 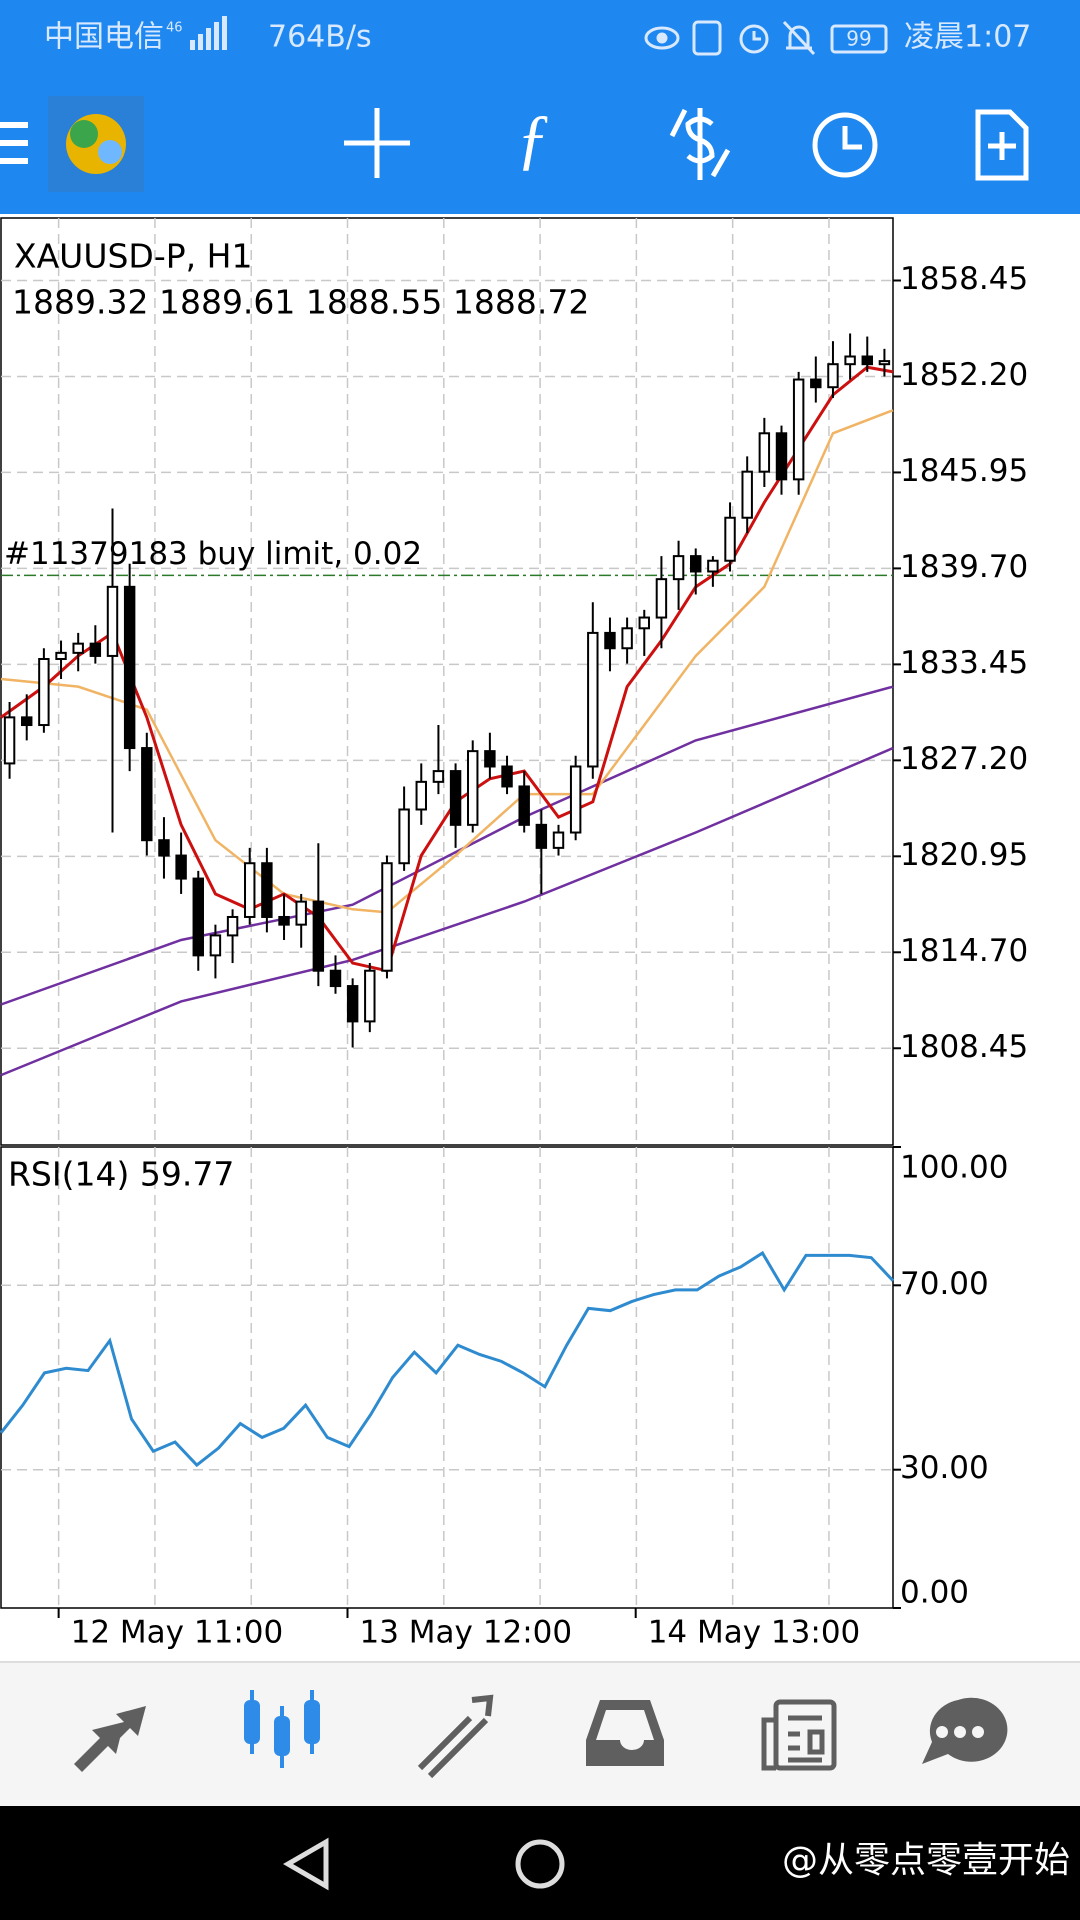 I want to click on network-type: 46, so click(x=174, y=28).